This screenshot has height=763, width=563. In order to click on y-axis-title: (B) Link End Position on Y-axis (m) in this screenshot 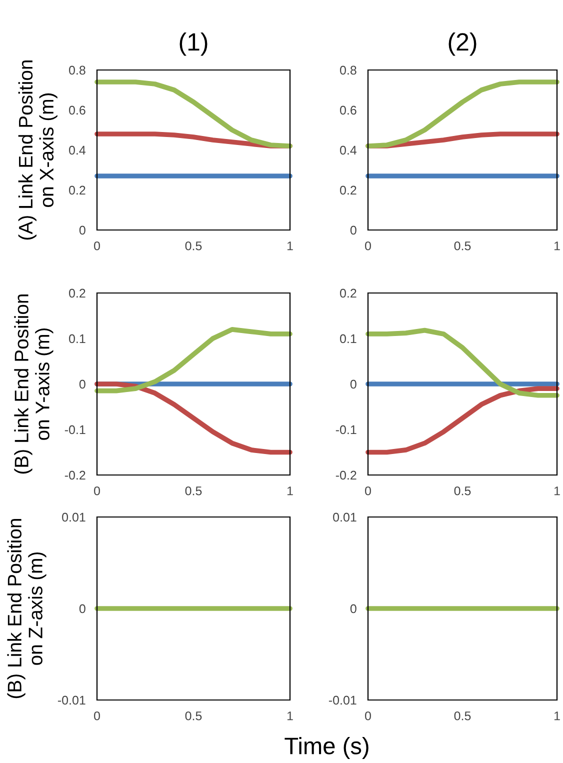, I will do `click(34, 384)`.